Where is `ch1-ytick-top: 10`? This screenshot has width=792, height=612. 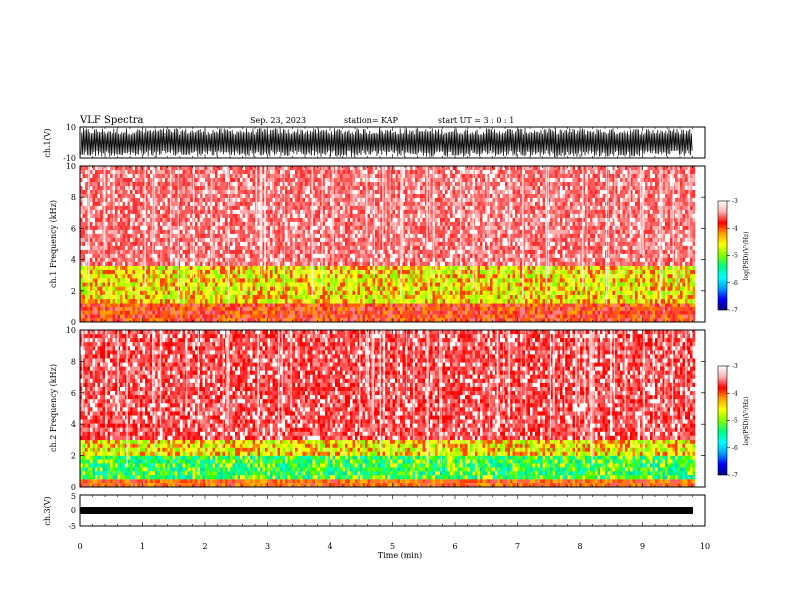
ch1-ytick-top: 10 is located at coordinates (71, 127).